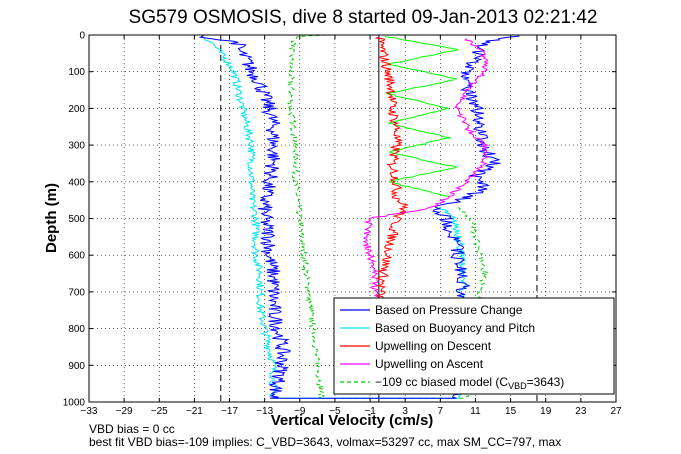 The width and height of the screenshot is (681, 454). I want to click on y-tick-label: 300, so click(76, 146).